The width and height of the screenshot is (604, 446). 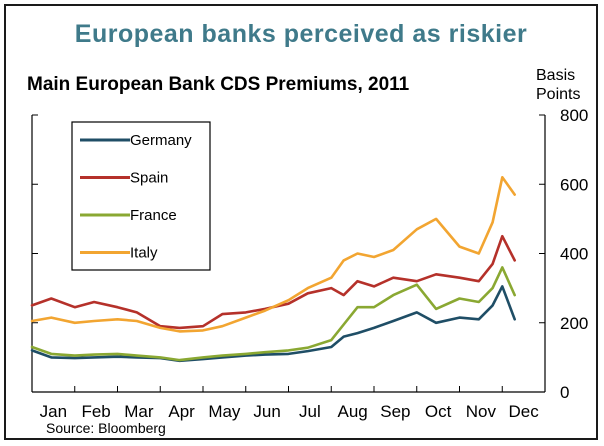 I want to click on y-tick-label: 800, so click(x=574, y=115).